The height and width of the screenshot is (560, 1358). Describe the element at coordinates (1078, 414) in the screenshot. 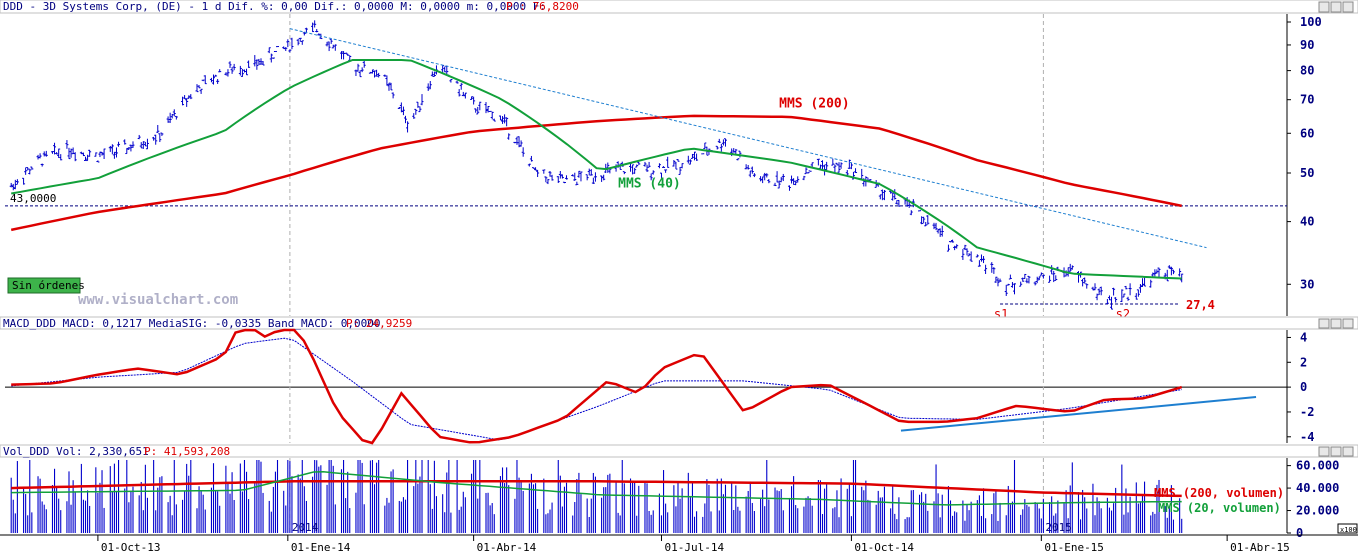

I see `macd-trendline` at that location.